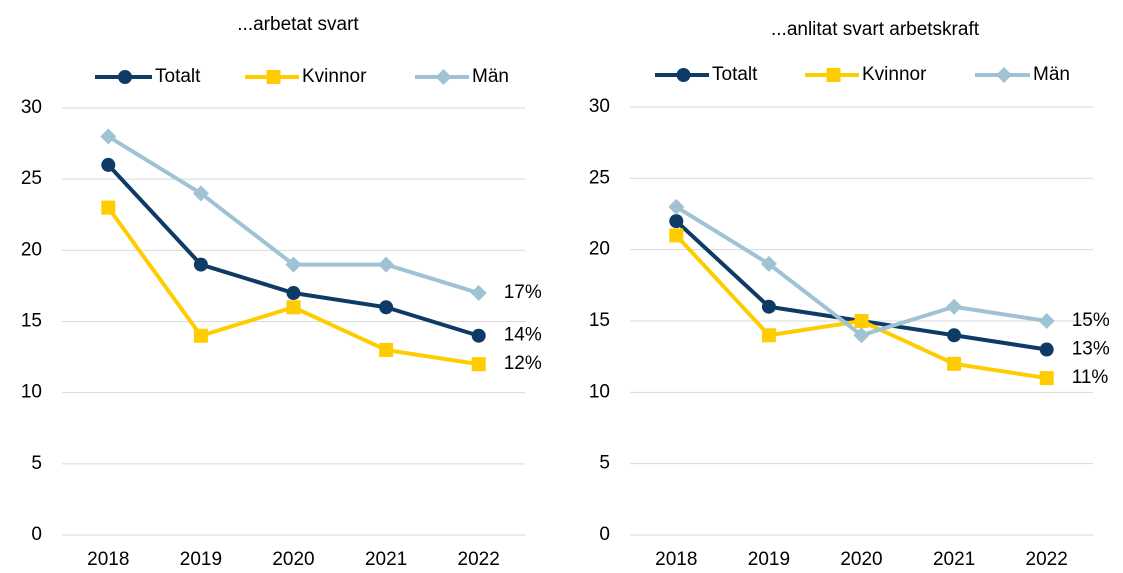 The height and width of the screenshot is (573, 1123). I want to click on value-label: 11%, so click(1090, 377).